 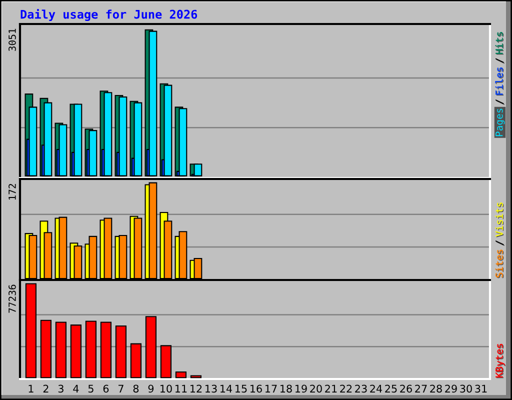 What do you see at coordinates (271, 388) in the screenshot?
I see `x-tick-label: 17` at bounding box center [271, 388].